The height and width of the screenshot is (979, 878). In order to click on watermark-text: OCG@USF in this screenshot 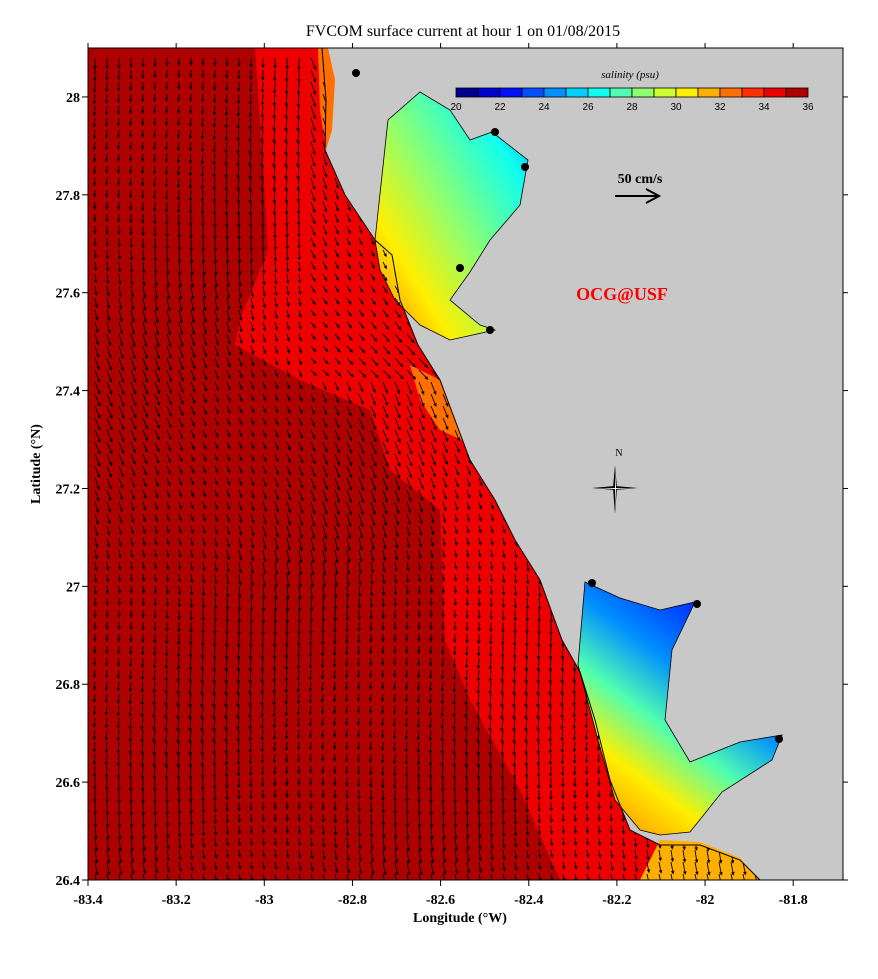, I will do `click(622, 294)`.